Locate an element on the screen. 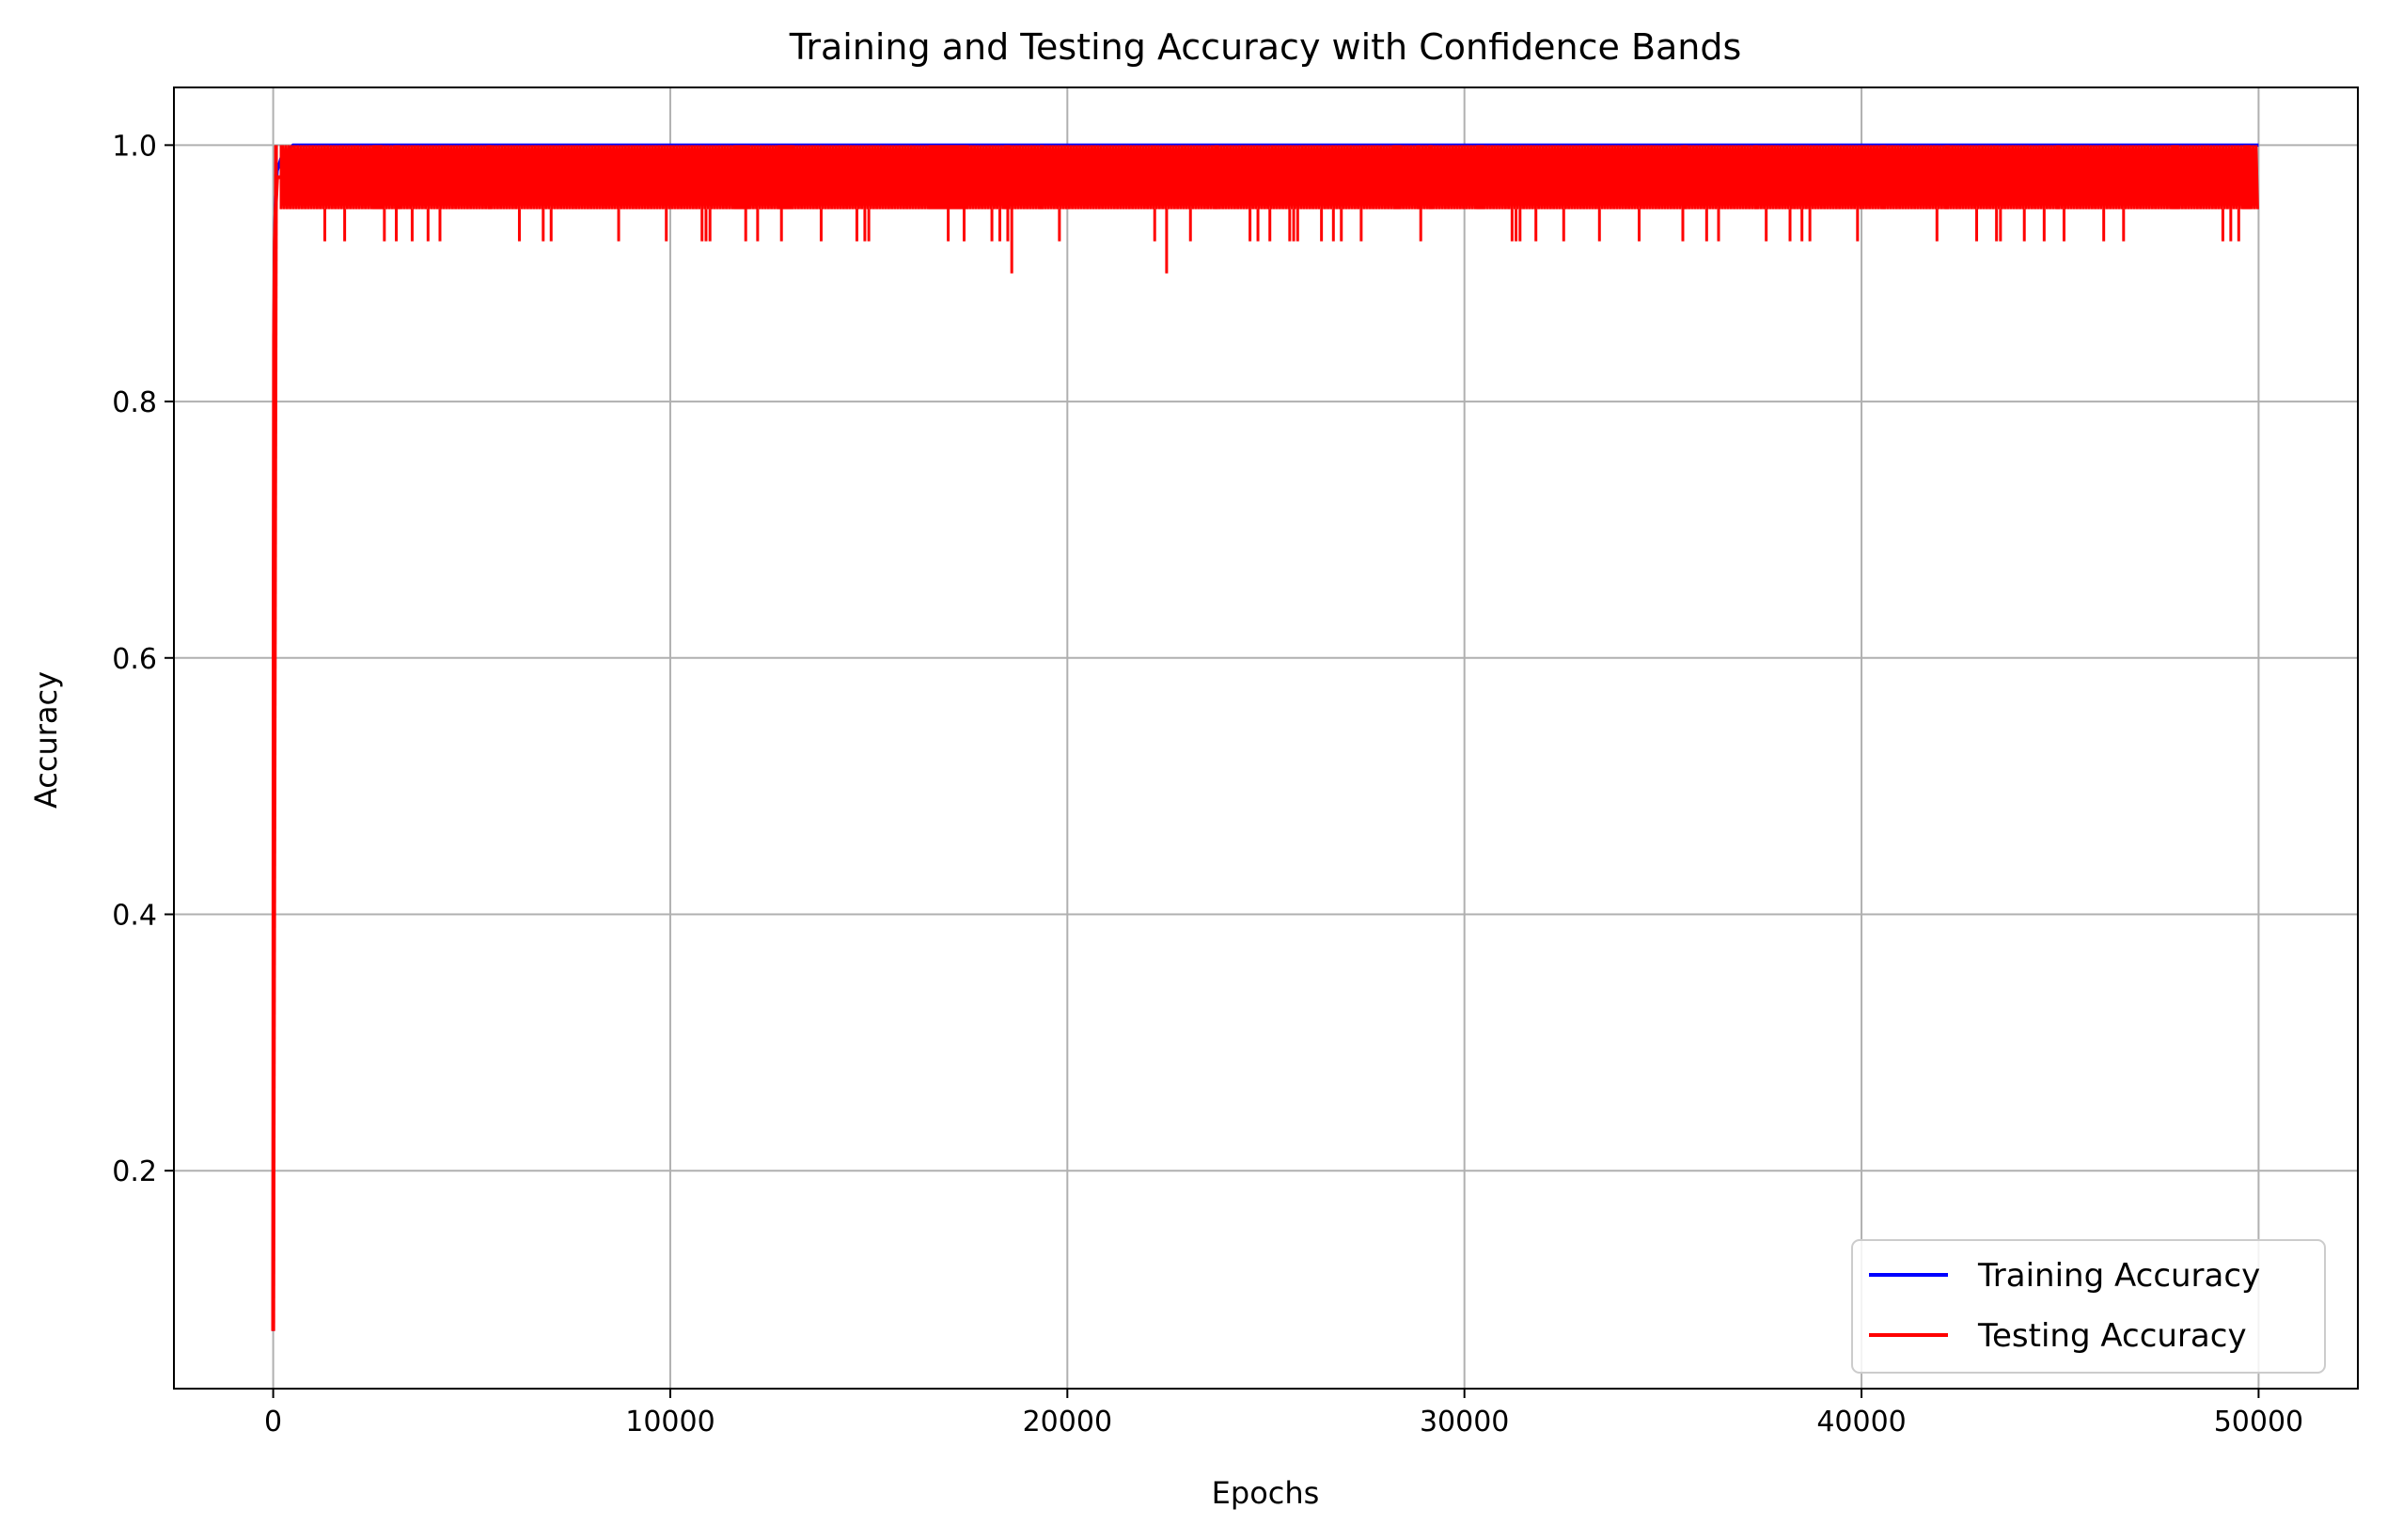 This screenshot has height=1540, width=2387. x-tick-label: 10000 is located at coordinates (670, 1422).